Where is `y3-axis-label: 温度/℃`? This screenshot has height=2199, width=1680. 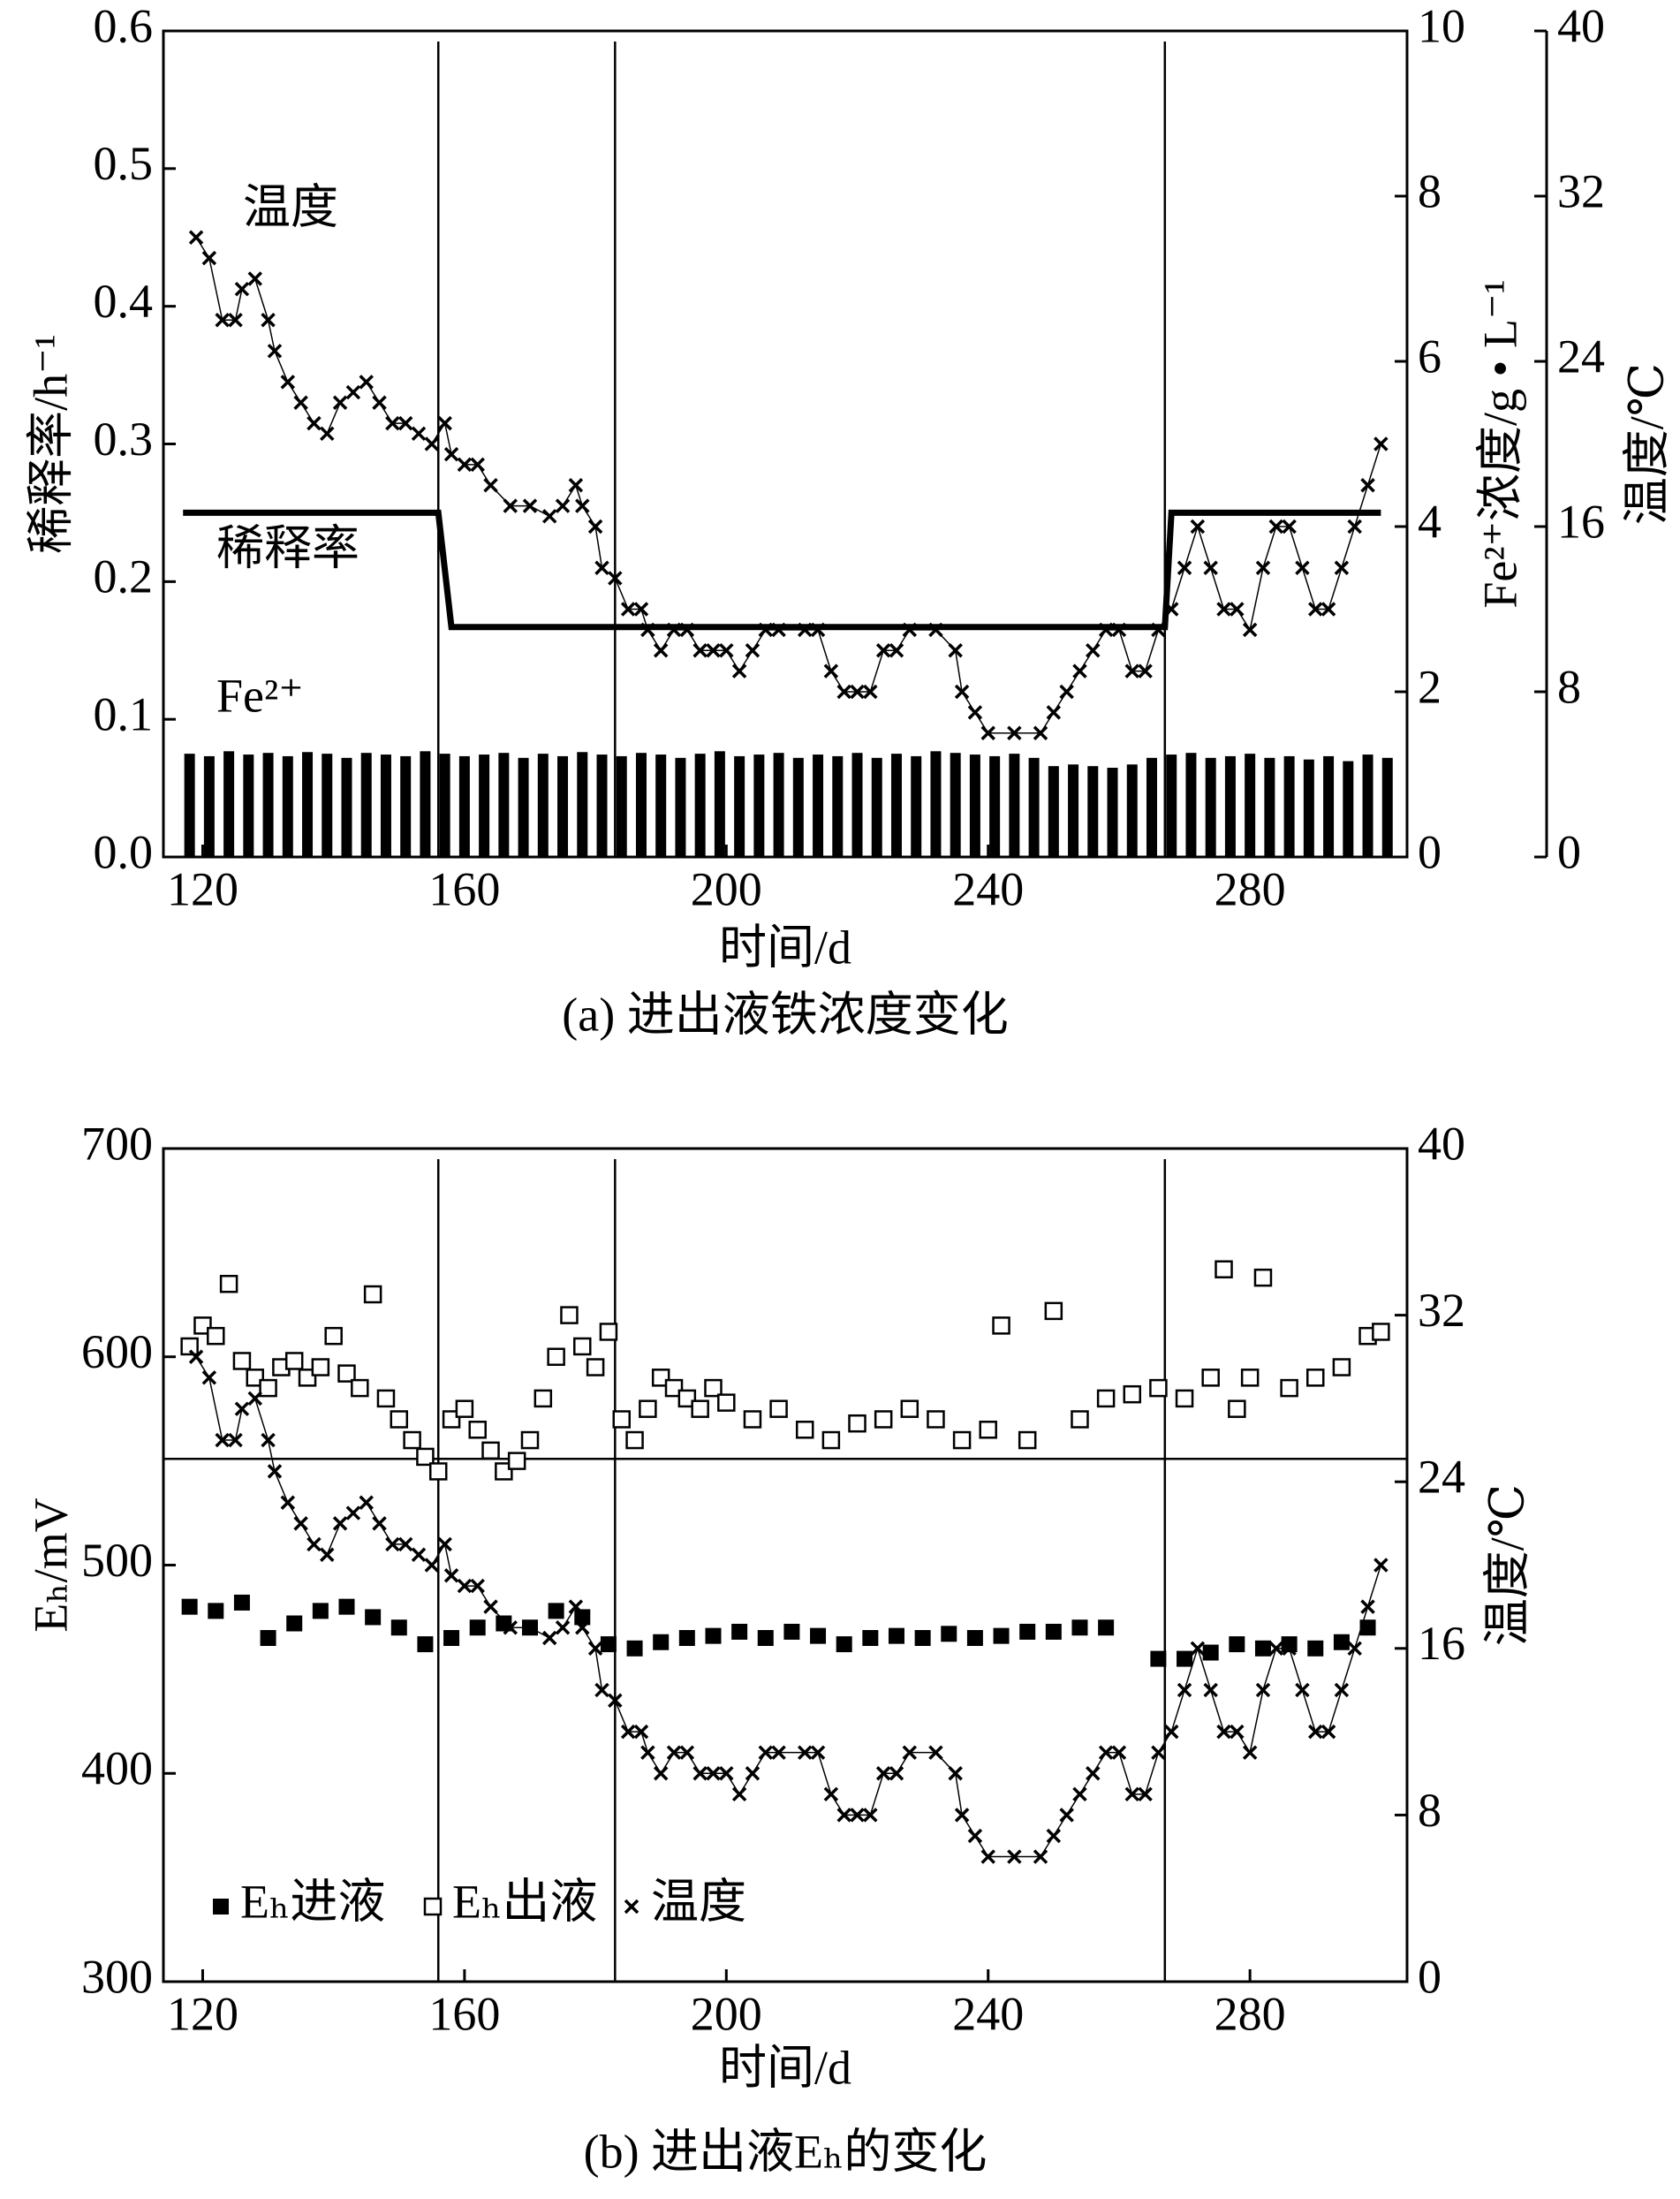
y3-axis-label: 温度/℃ is located at coordinates (1646, 444).